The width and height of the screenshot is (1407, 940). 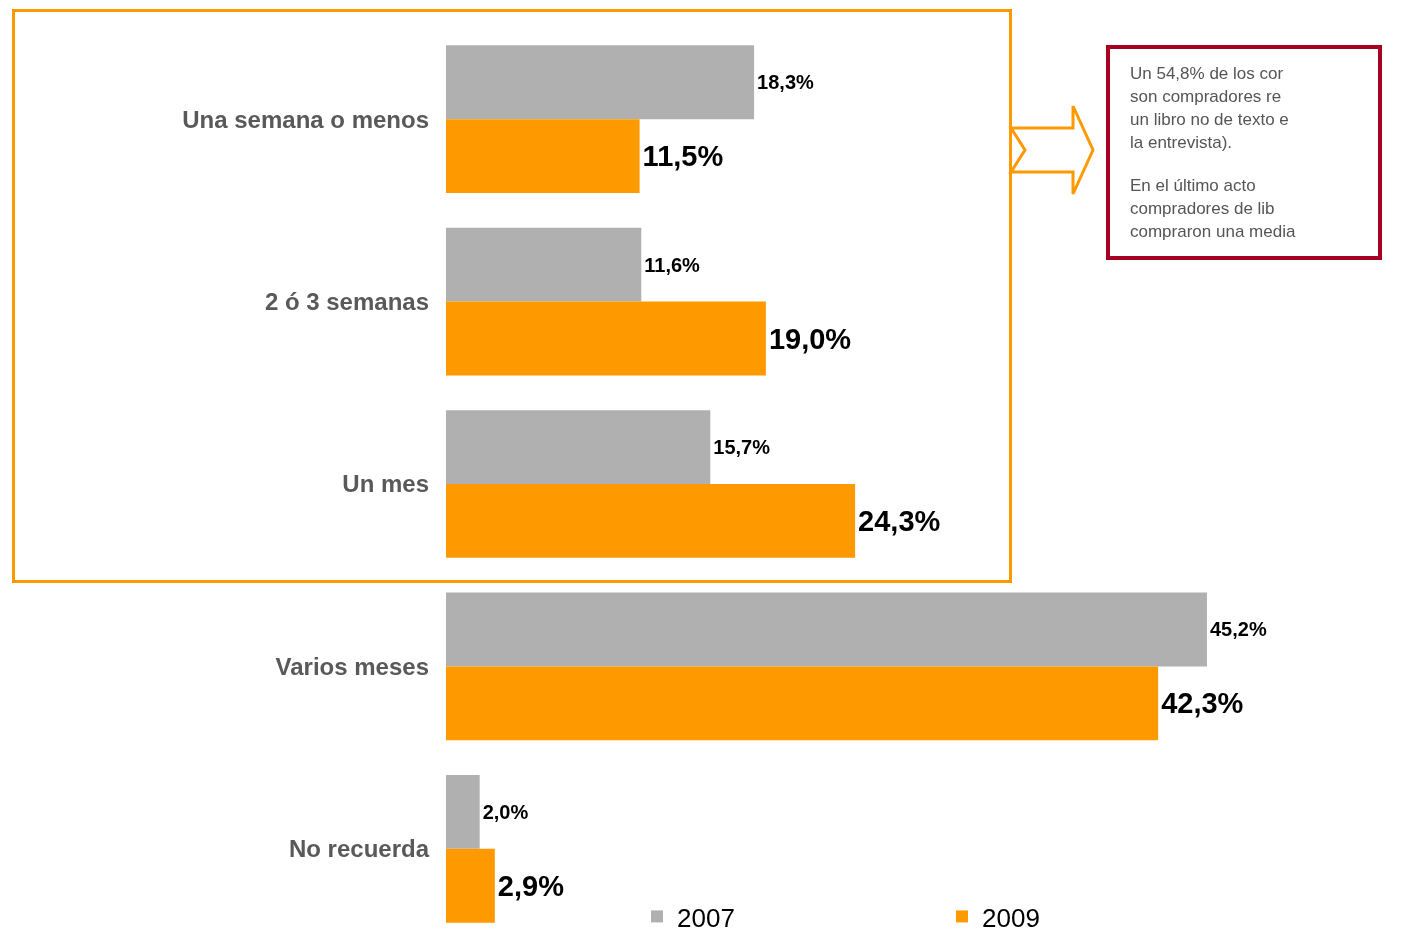 I want to click on legend-label: 2009, so click(x=1011, y=917).